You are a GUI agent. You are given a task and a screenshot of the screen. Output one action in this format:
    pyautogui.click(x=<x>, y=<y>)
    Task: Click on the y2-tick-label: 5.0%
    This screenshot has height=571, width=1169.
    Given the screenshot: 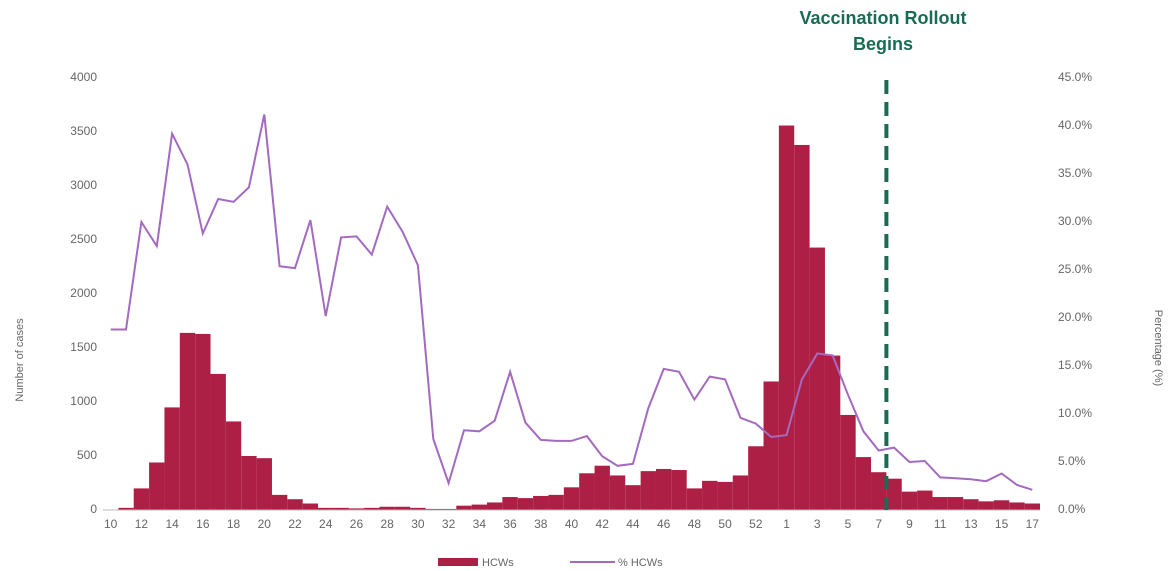 What is the action you would take?
    pyautogui.click(x=1072, y=461)
    